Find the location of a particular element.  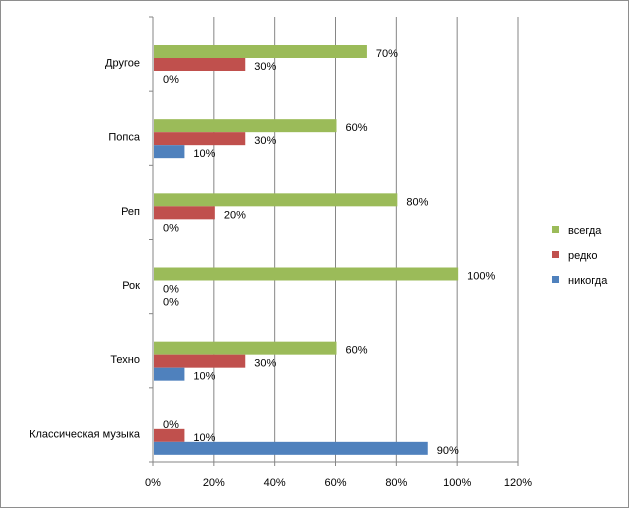

category-label: Другое is located at coordinates (122, 64).